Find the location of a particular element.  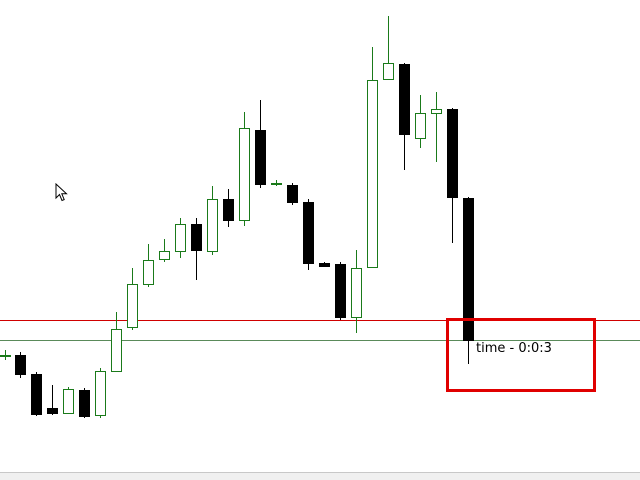

mouse-pointer-icon is located at coordinates (61, 192).